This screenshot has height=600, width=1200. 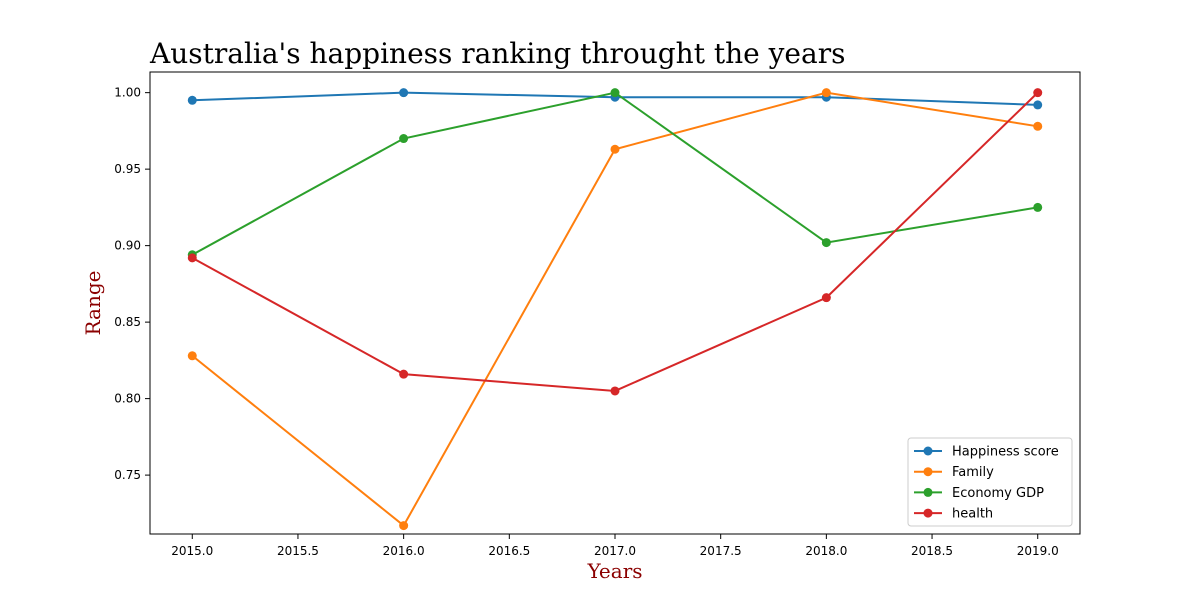 What do you see at coordinates (127, 93) in the screenshot?
I see `y-tick-label: 1.00` at bounding box center [127, 93].